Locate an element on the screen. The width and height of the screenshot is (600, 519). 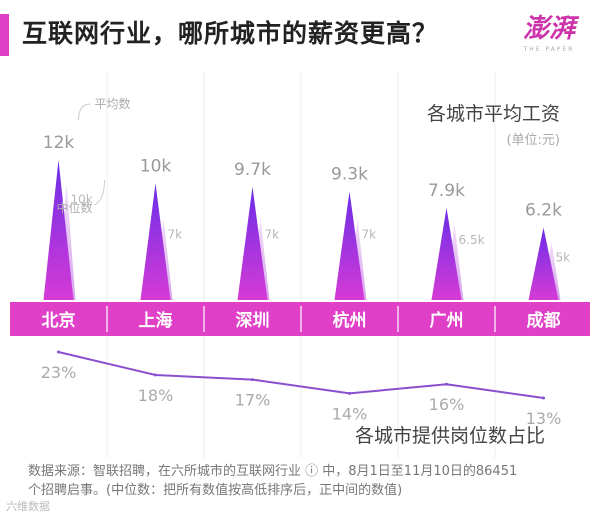
city-label: 杭州 is located at coordinates (350, 320).